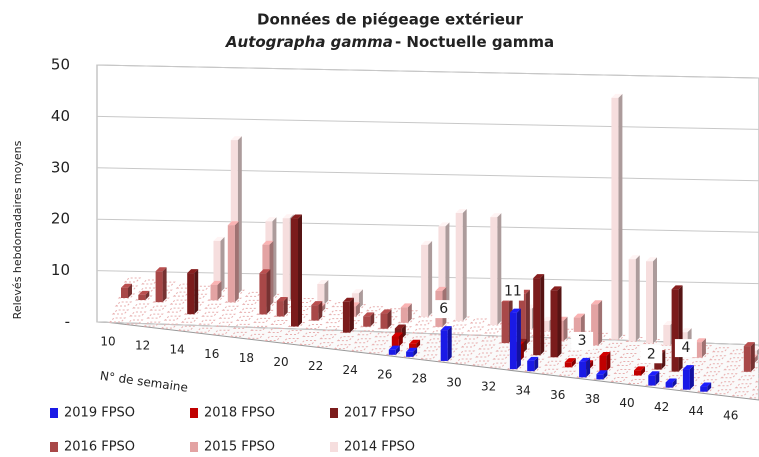 This screenshot has height=457, width=759. Describe the element at coordinates (523, 391) in the screenshot. I see `x-tick-label: 34` at that location.